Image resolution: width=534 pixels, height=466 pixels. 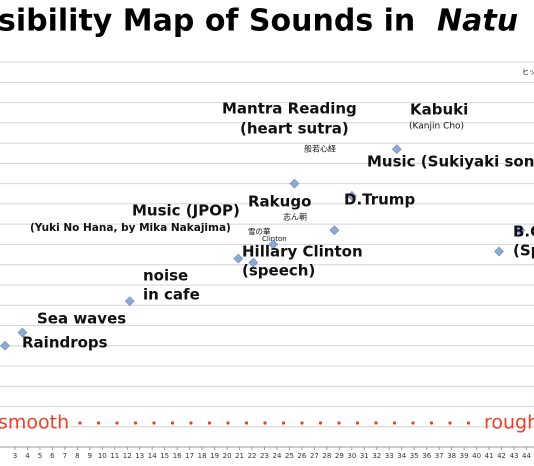 What do you see at coordinates (90, 456) in the screenshot?
I see `x-tick-label: 9` at bounding box center [90, 456].